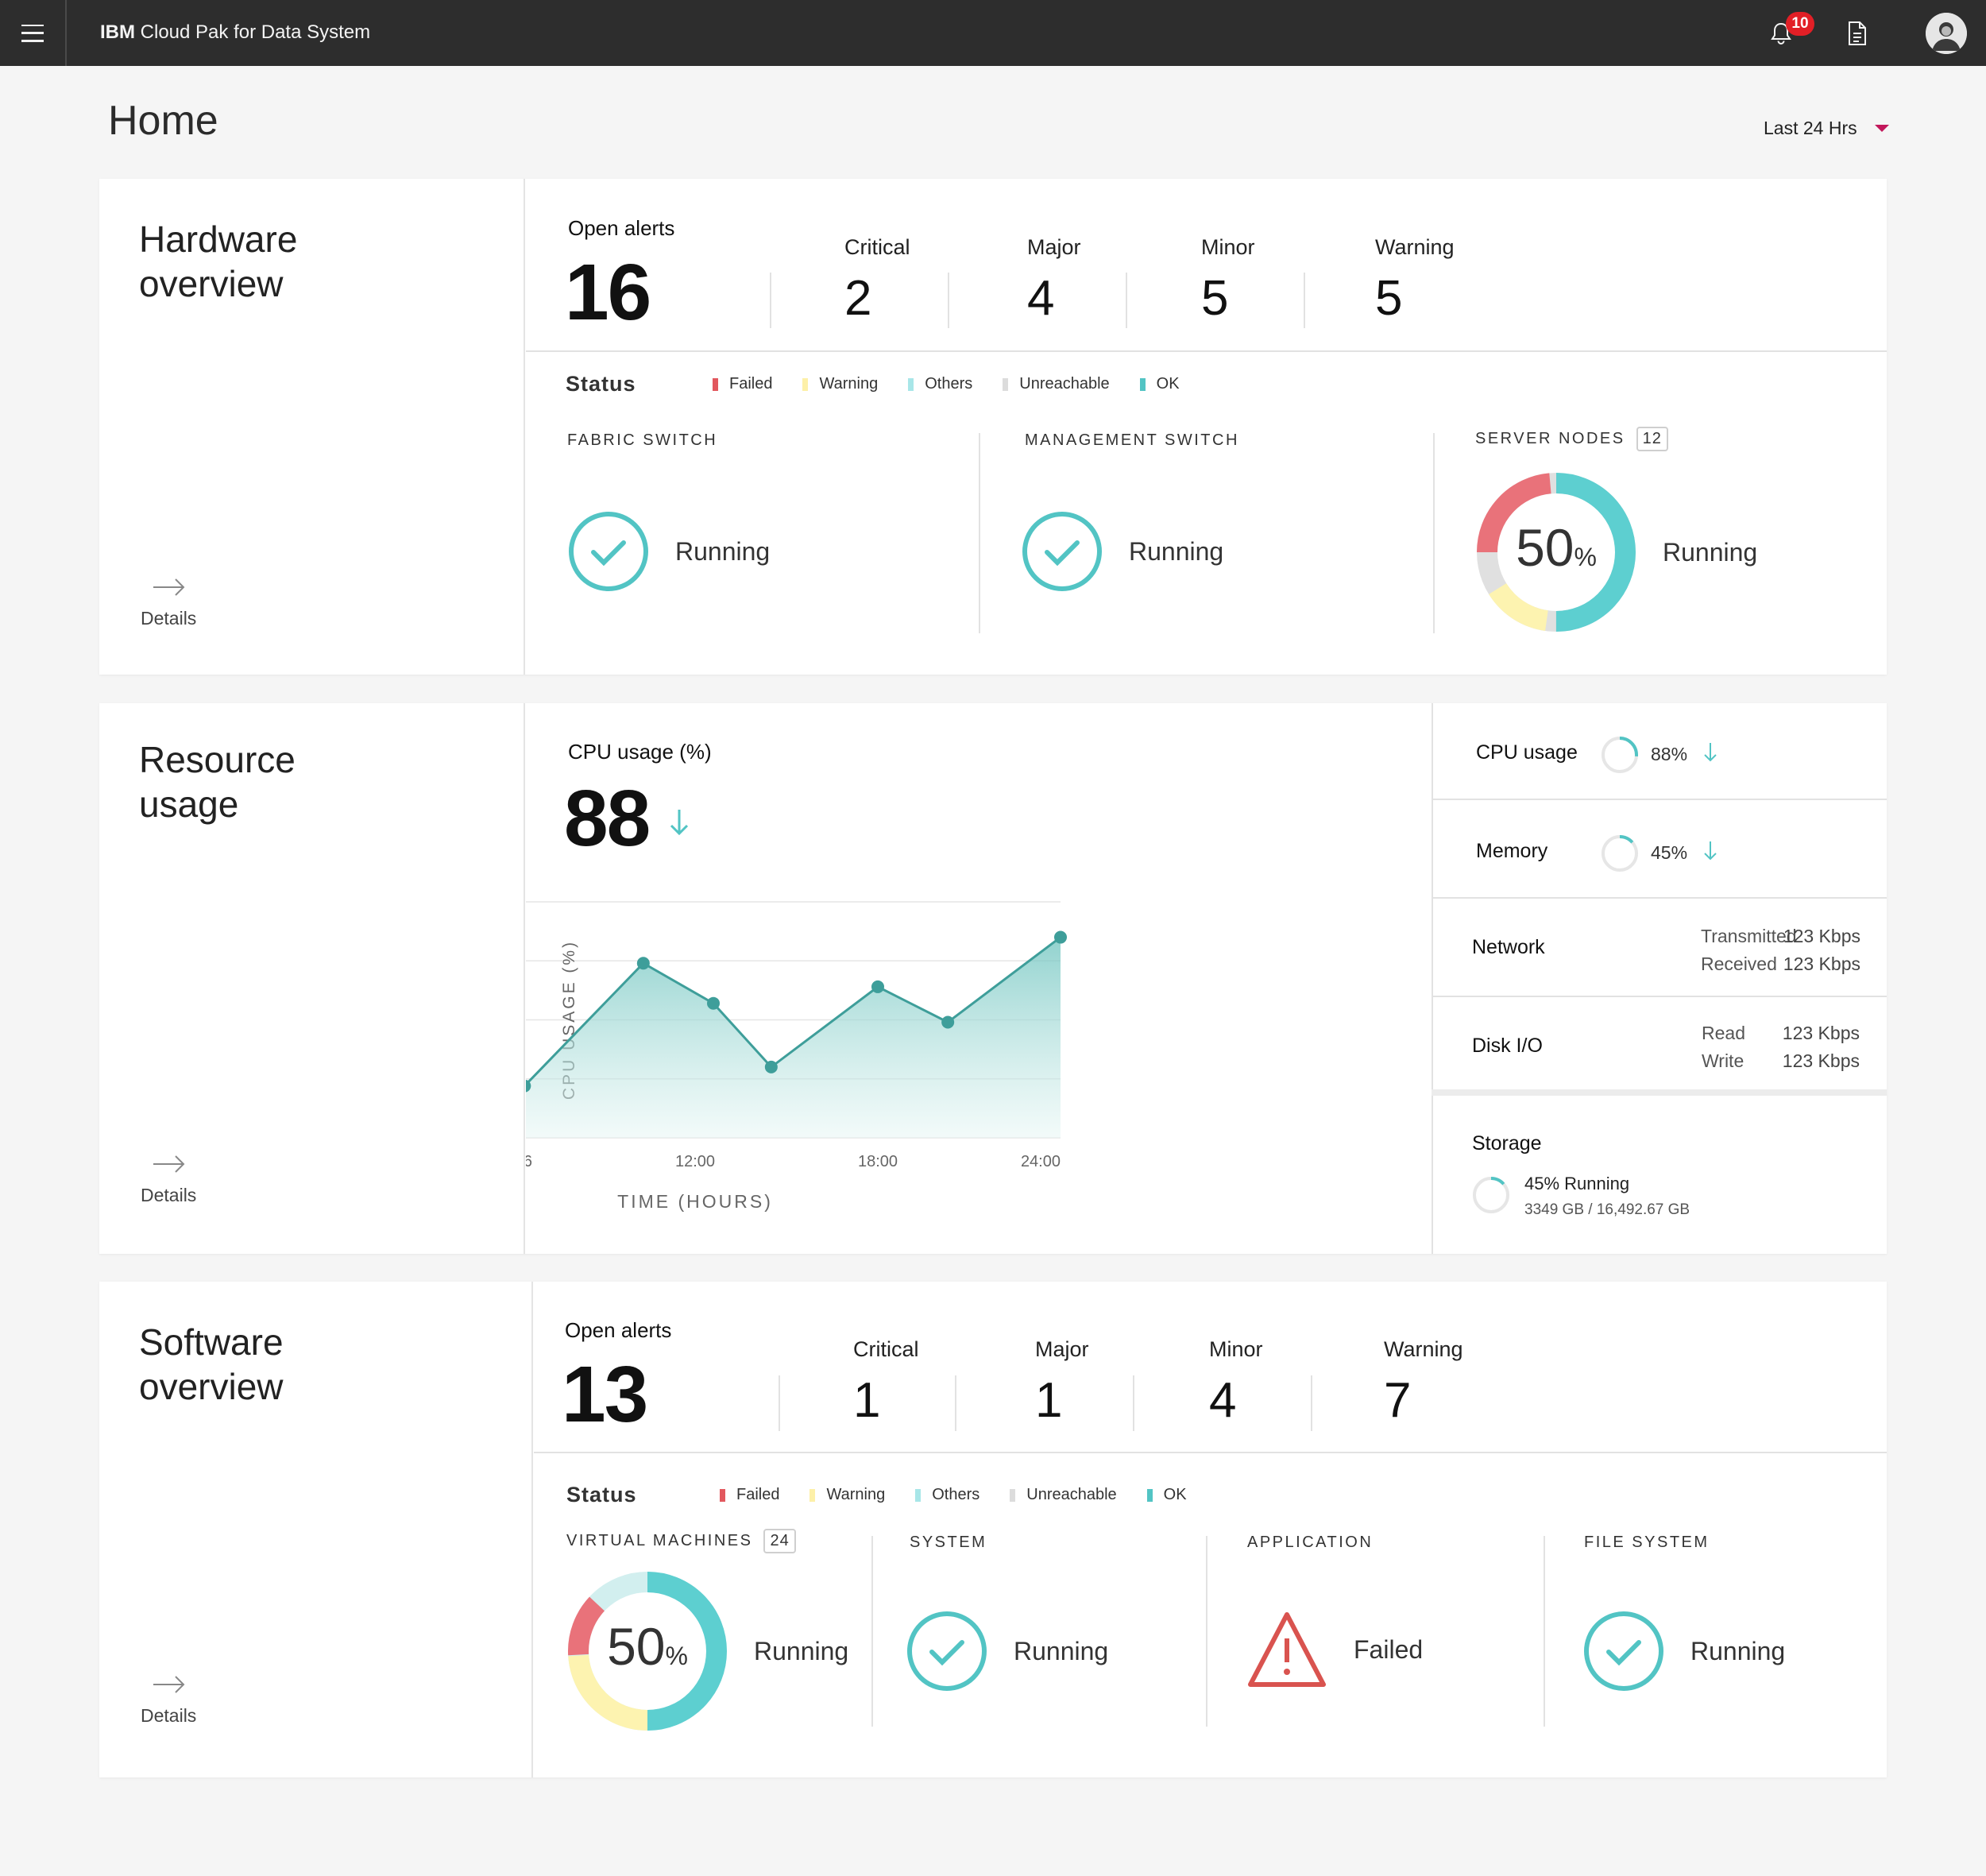  What do you see at coordinates (211, 1364) in the screenshot?
I see `software-title: Software overview` at bounding box center [211, 1364].